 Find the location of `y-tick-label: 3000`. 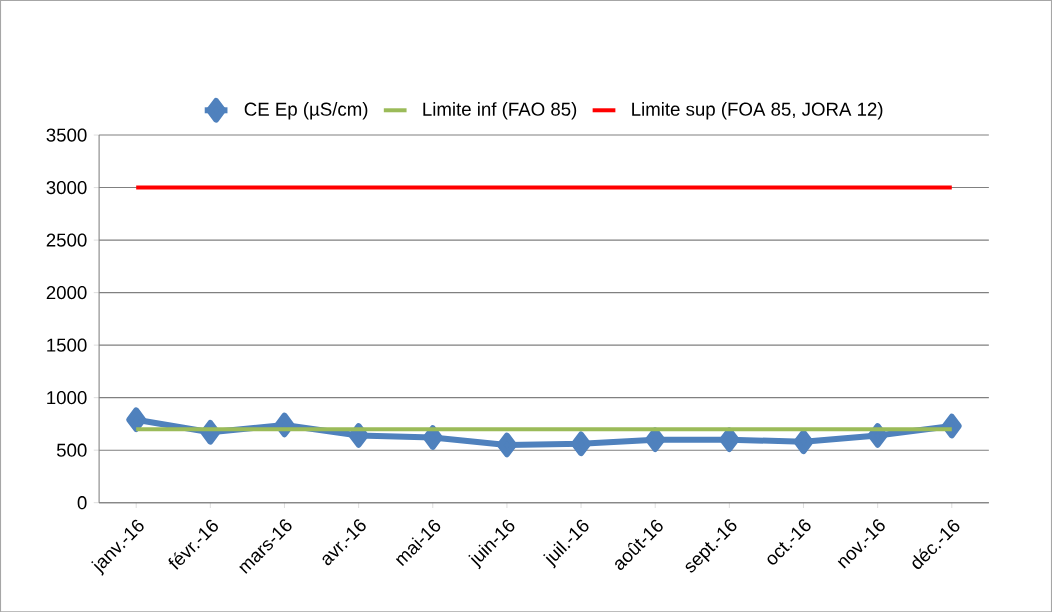

y-tick-label: 3000 is located at coordinates (66, 187).